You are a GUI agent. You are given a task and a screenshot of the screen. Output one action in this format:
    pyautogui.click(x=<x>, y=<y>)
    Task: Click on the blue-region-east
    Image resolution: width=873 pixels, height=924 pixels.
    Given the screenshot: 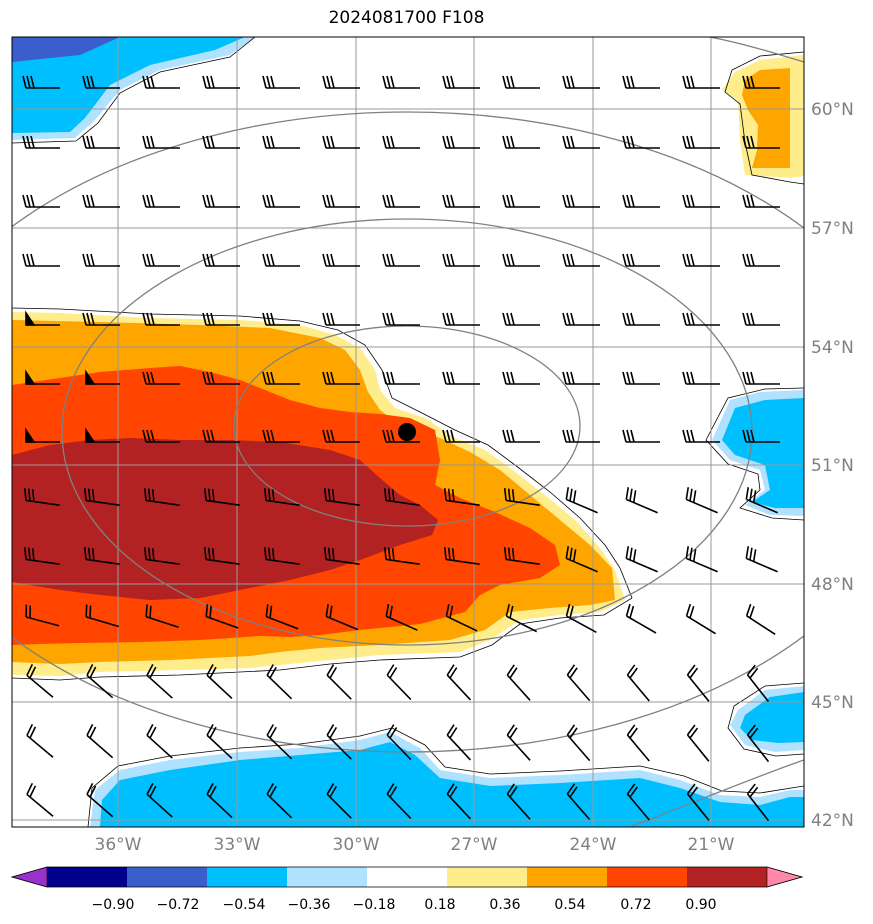 What is the action you would take?
    pyautogui.click(x=763, y=453)
    